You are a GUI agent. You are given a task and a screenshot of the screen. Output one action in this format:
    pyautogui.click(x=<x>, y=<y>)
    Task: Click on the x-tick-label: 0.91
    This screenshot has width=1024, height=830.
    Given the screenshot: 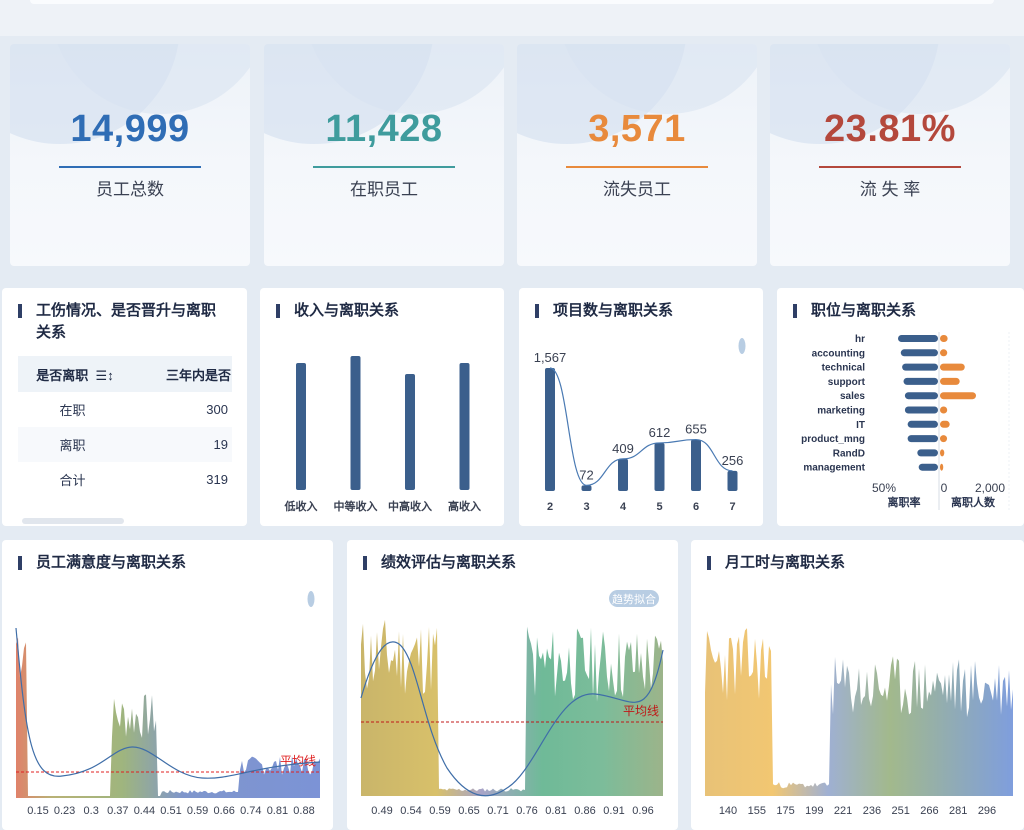 What is the action you would take?
    pyautogui.click(x=613, y=811)
    